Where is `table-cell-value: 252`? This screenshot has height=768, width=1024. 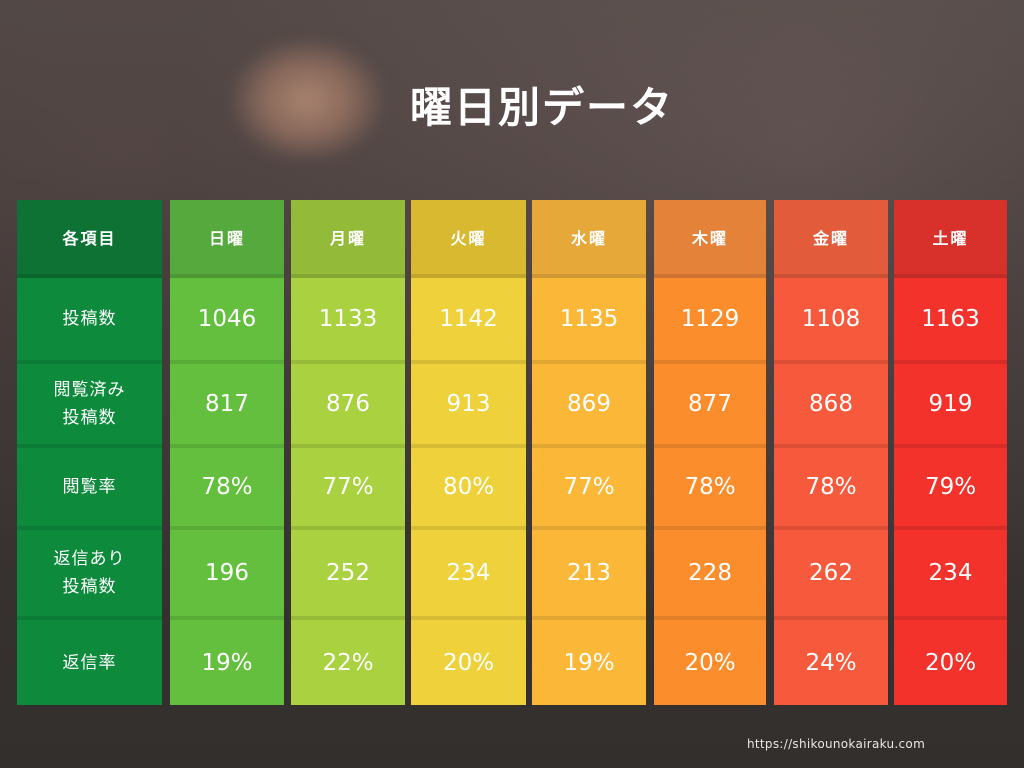
table-cell-value: 252 is located at coordinates (348, 575).